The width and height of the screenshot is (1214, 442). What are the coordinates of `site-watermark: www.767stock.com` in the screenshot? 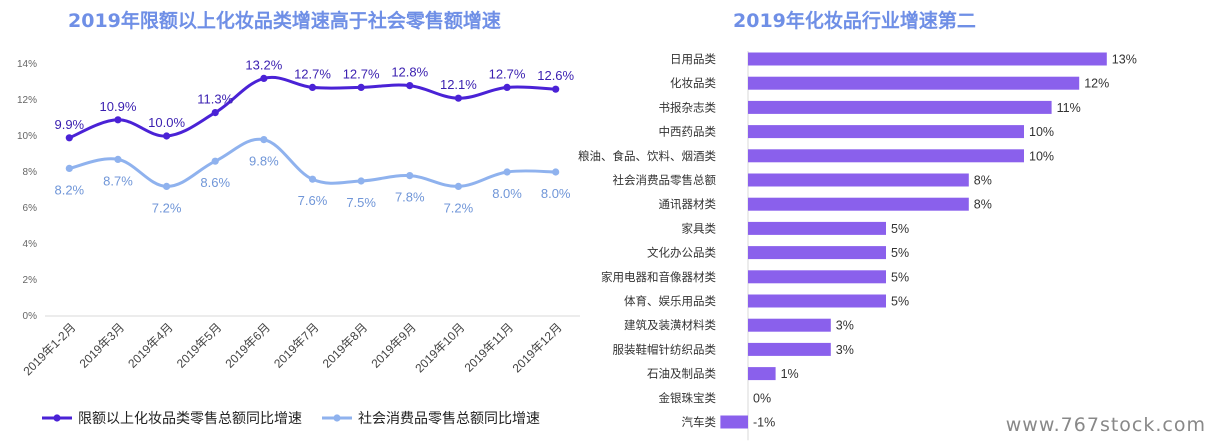 It's located at (1105, 425).